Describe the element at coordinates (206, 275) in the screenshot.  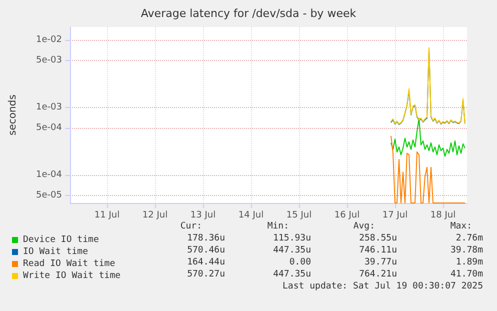
I see `text: 570.27u` at that location.